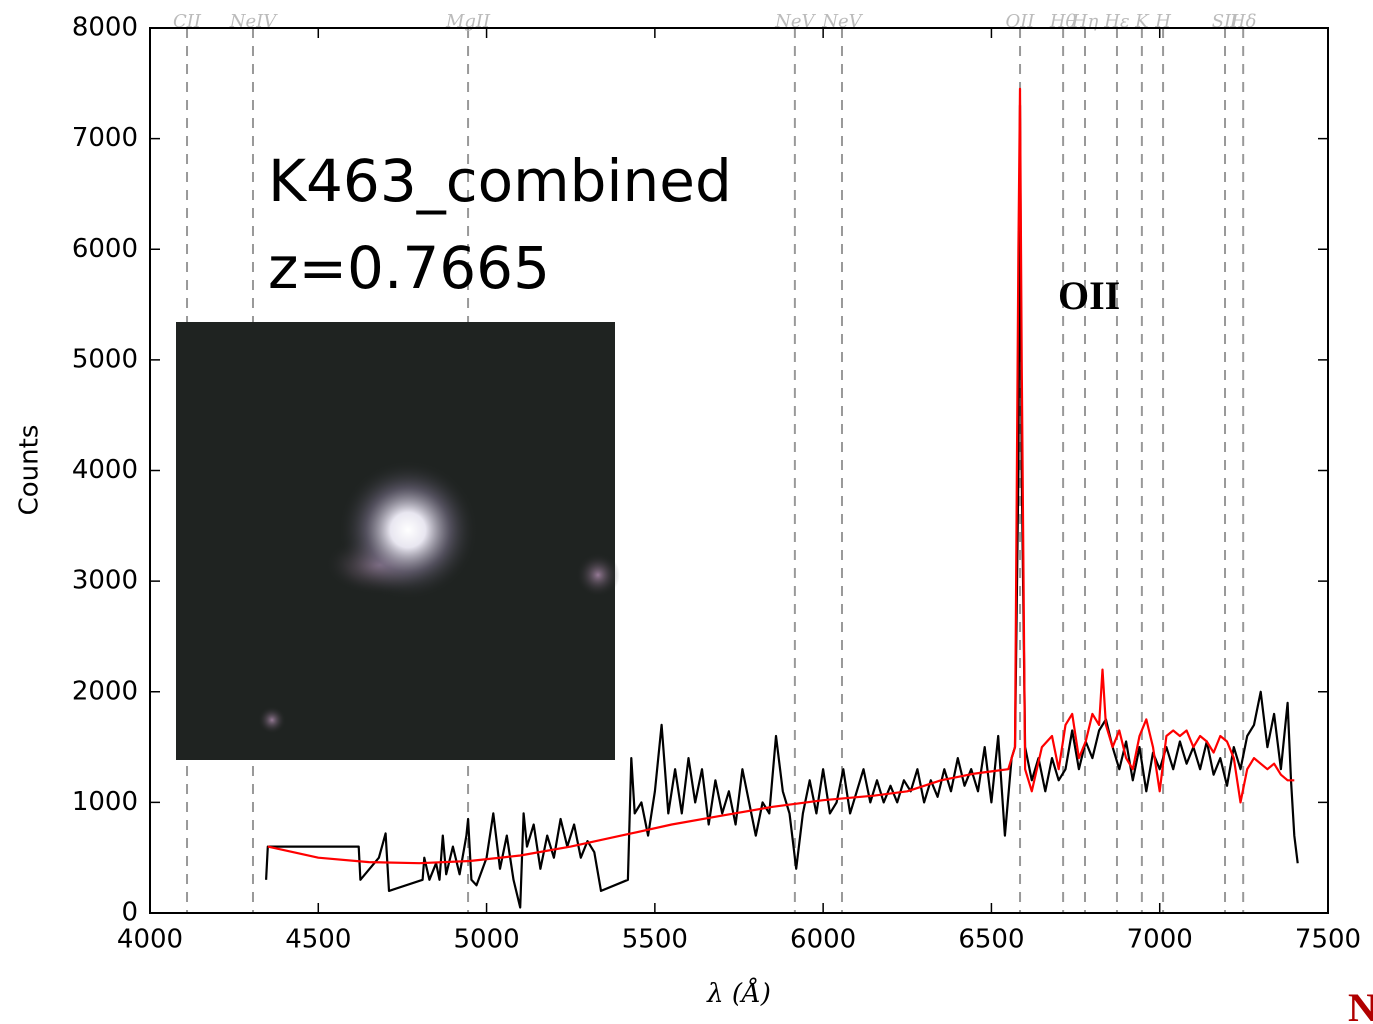 This screenshot has width=1373, height=1024. Describe the element at coordinates (398, 541) in the screenshot. I see `inset-image` at that location.